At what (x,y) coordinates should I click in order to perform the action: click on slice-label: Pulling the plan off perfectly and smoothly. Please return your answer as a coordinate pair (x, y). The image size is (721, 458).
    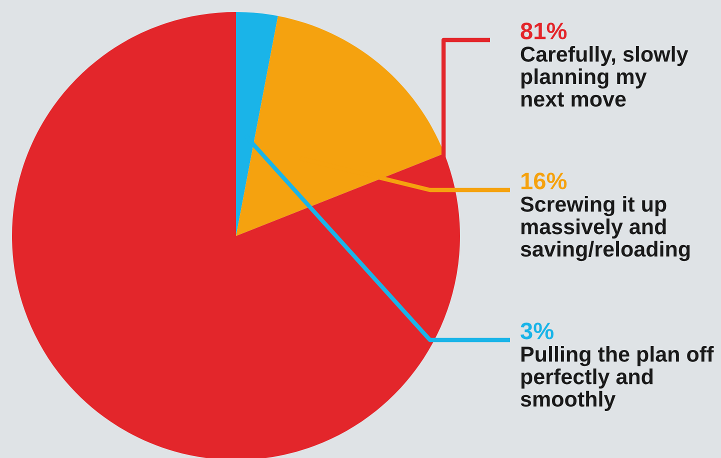
    Looking at the image, I should click on (617, 378).